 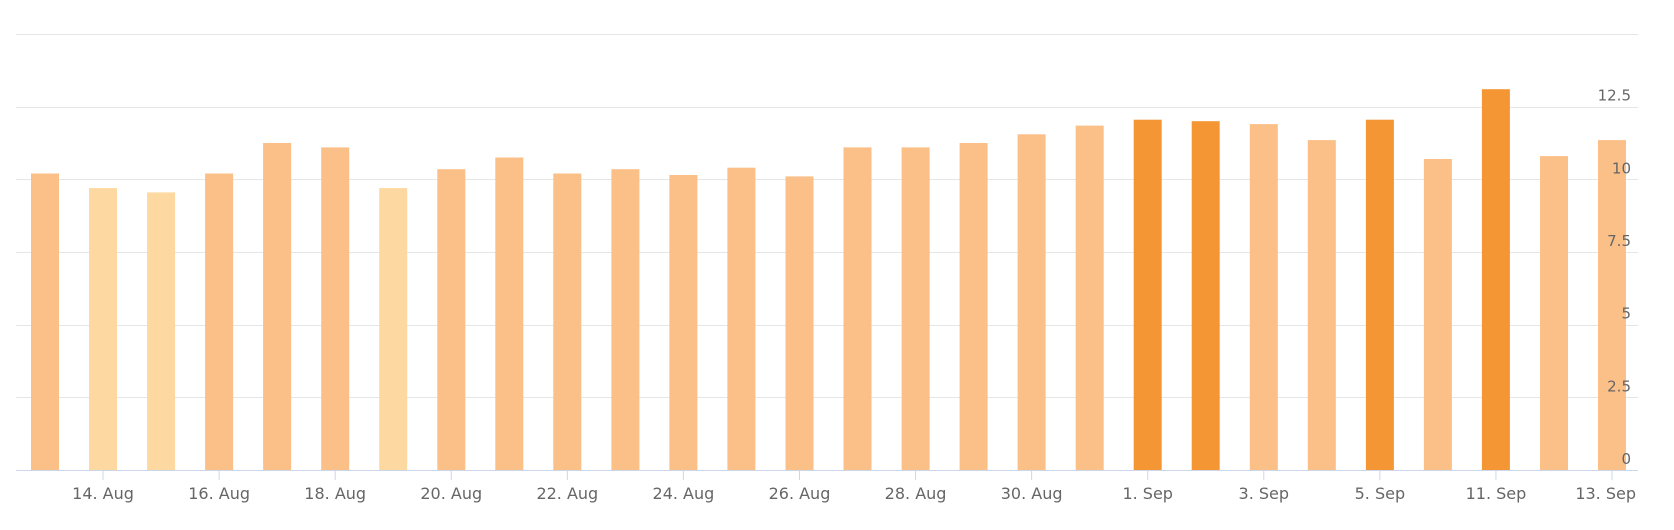 I want to click on x-axis, so click(x=827, y=475).